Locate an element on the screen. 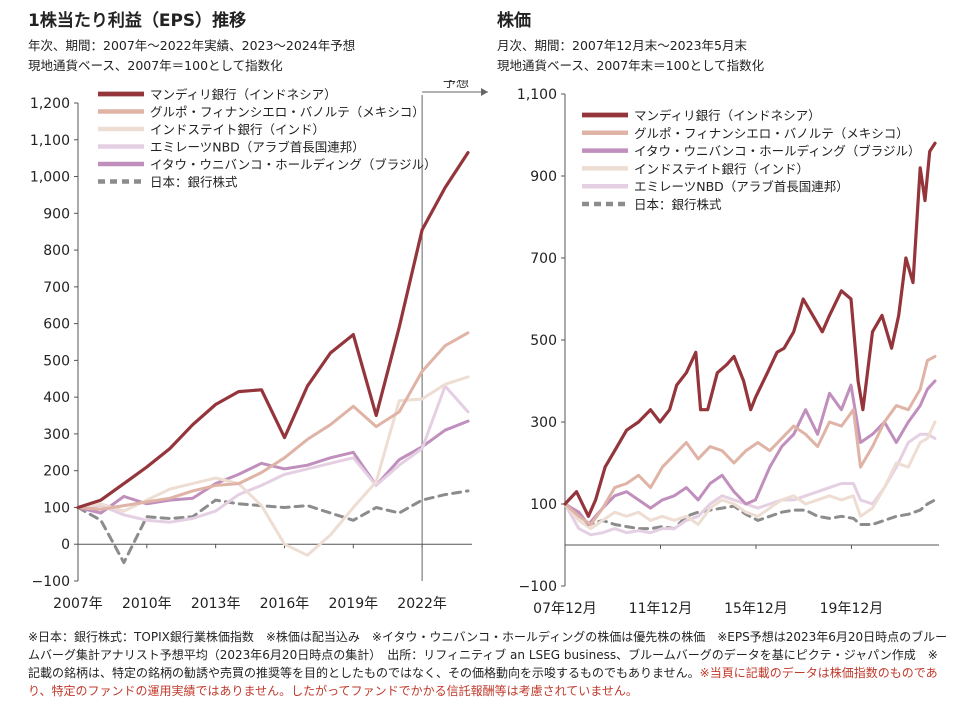 This screenshot has width=973, height=714. x-tick-label: 2010年 is located at coordinates (147, 604).